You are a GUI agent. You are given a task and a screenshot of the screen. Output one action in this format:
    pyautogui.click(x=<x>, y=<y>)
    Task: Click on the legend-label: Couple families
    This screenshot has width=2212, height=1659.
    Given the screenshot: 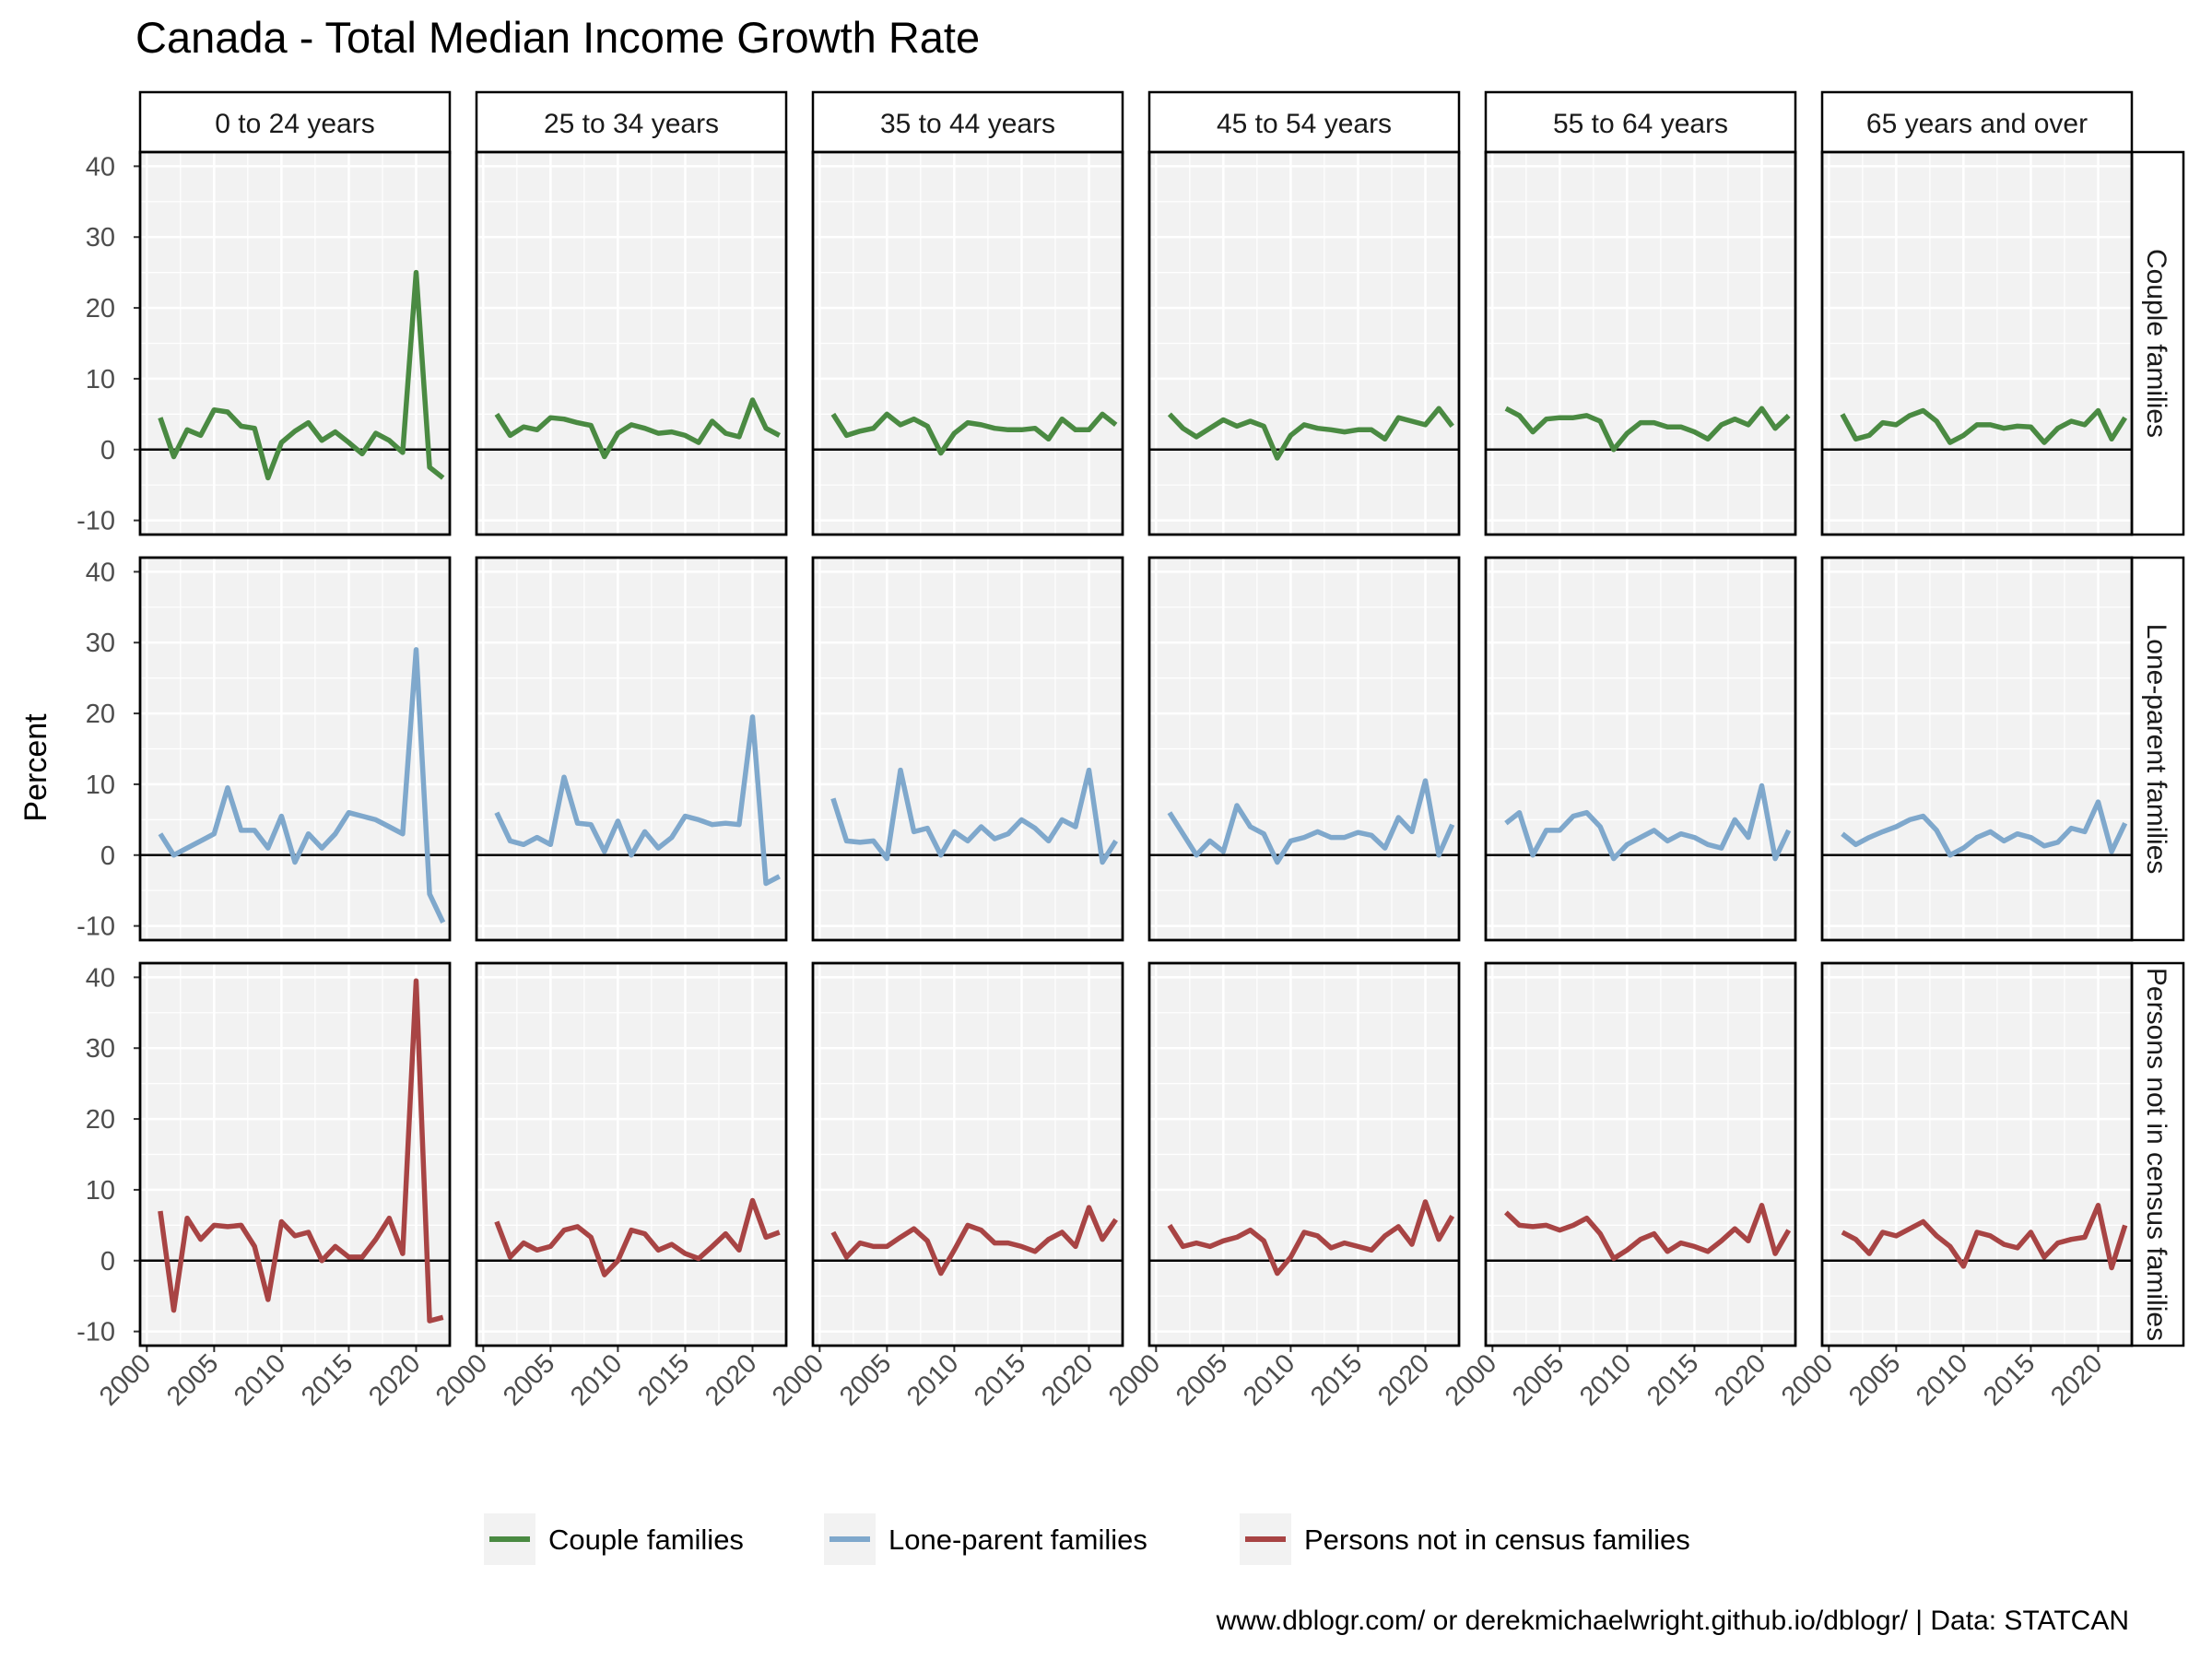 What is the action you would take?
    pyautogui.click(x=646, y=1540)
    